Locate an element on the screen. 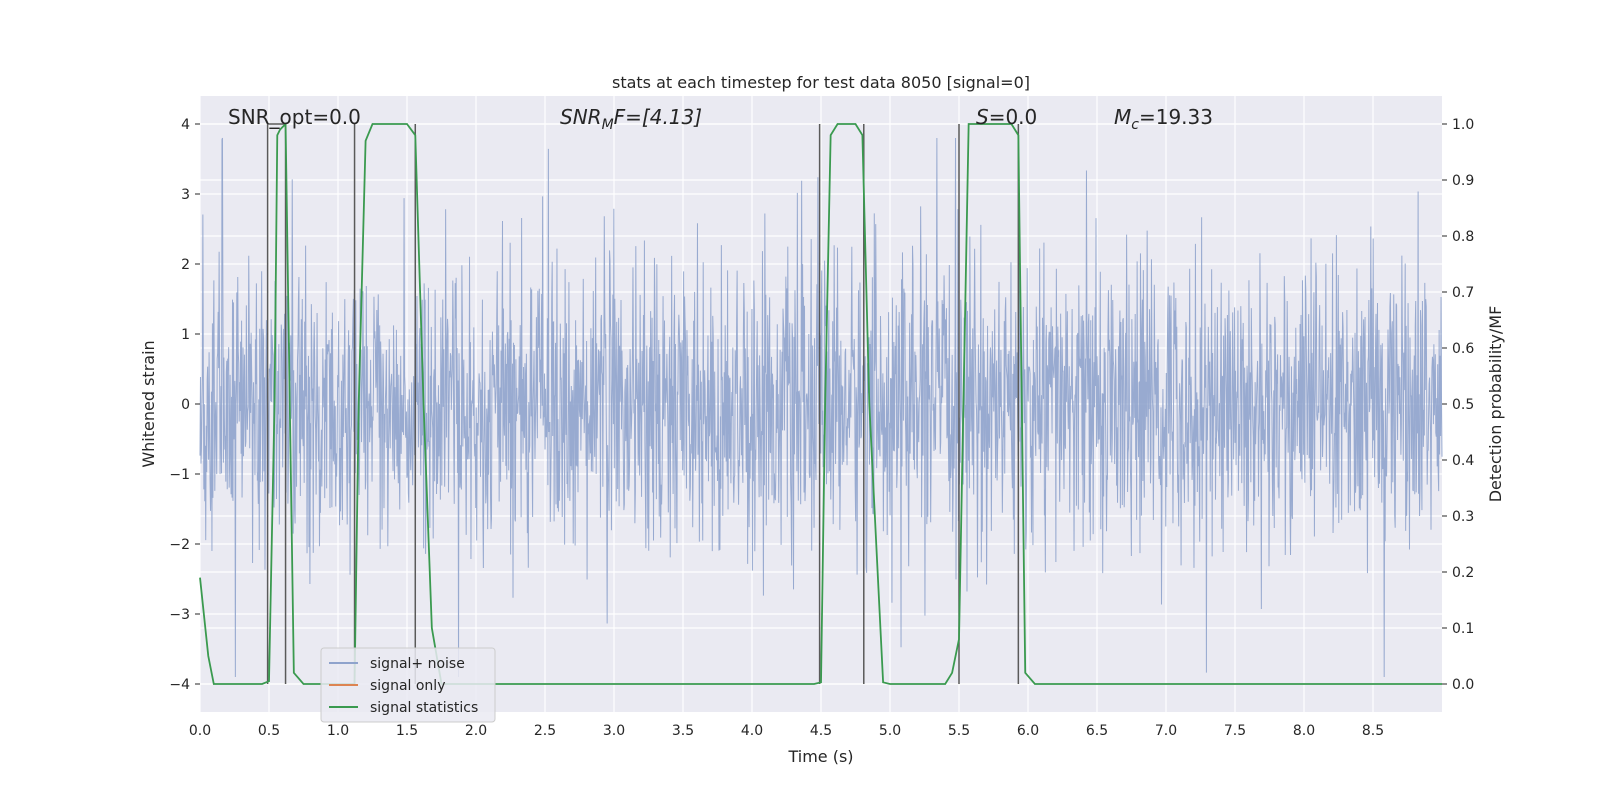  x-tick-label: 2.0 is located at coordinates (476, 731).